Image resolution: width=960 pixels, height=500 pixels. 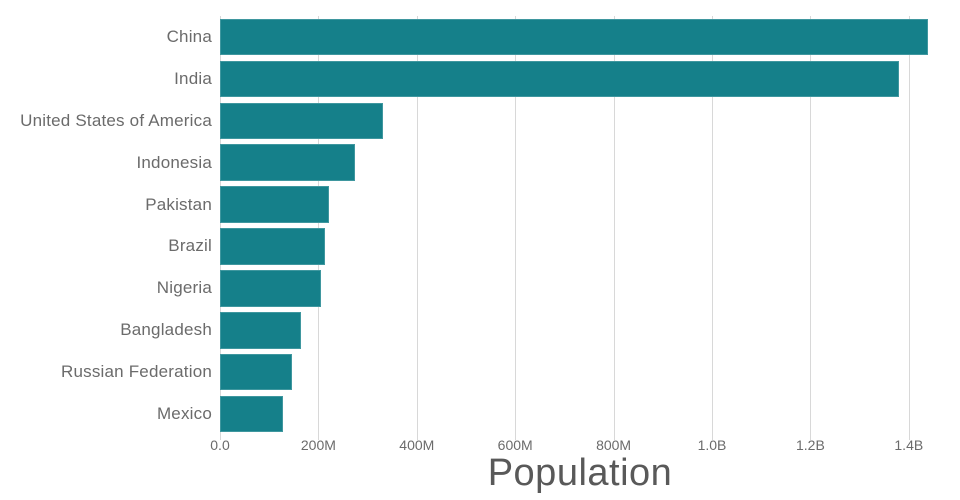 What do you see at coordinates (417, 445) in the screenshot?
I see `x-tick-label-400m: 400M` at bounding box center [417, 445].